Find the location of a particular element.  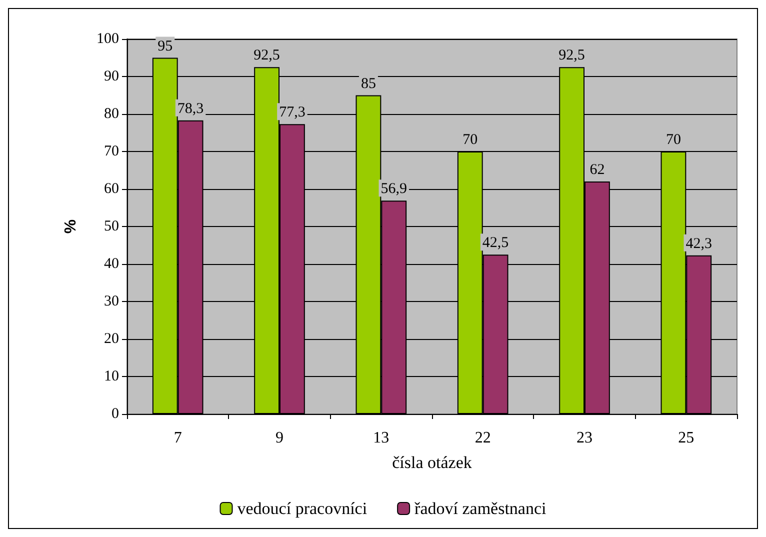

y-tick-label: 90 is located at coordinates (111, 76).